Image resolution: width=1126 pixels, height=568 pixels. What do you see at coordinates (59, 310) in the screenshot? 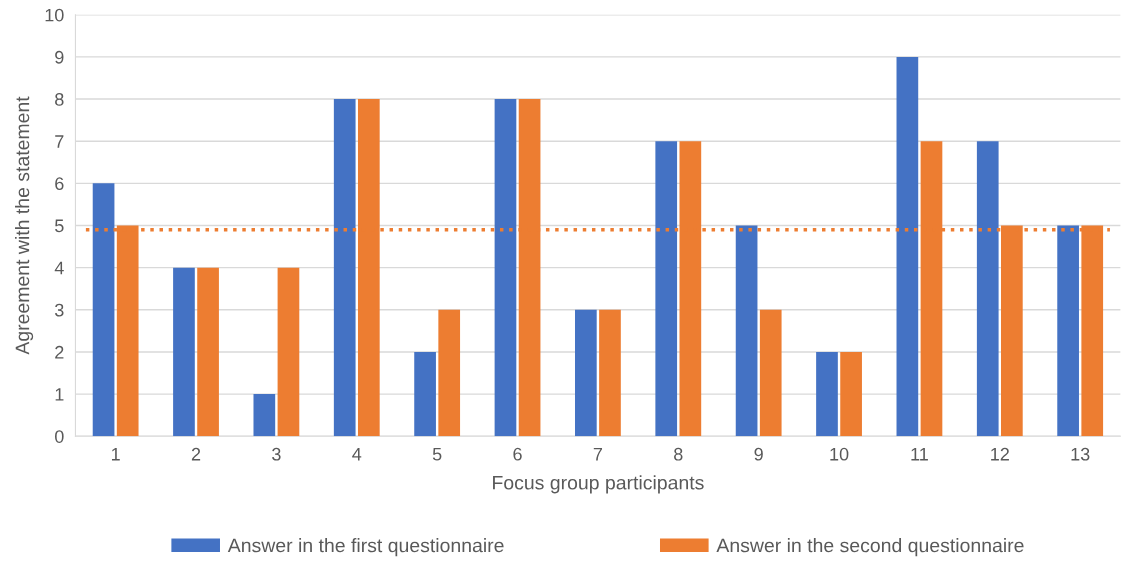
I see `y-tick-label: 3` at bounding box center [59, 310].